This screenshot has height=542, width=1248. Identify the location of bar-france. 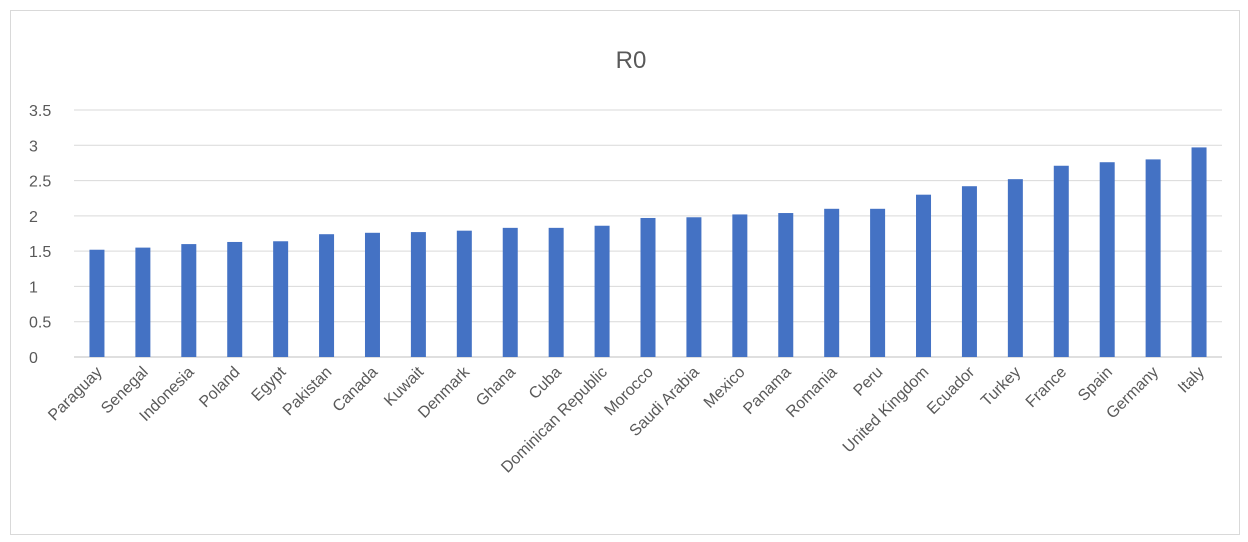
(1061, 261).